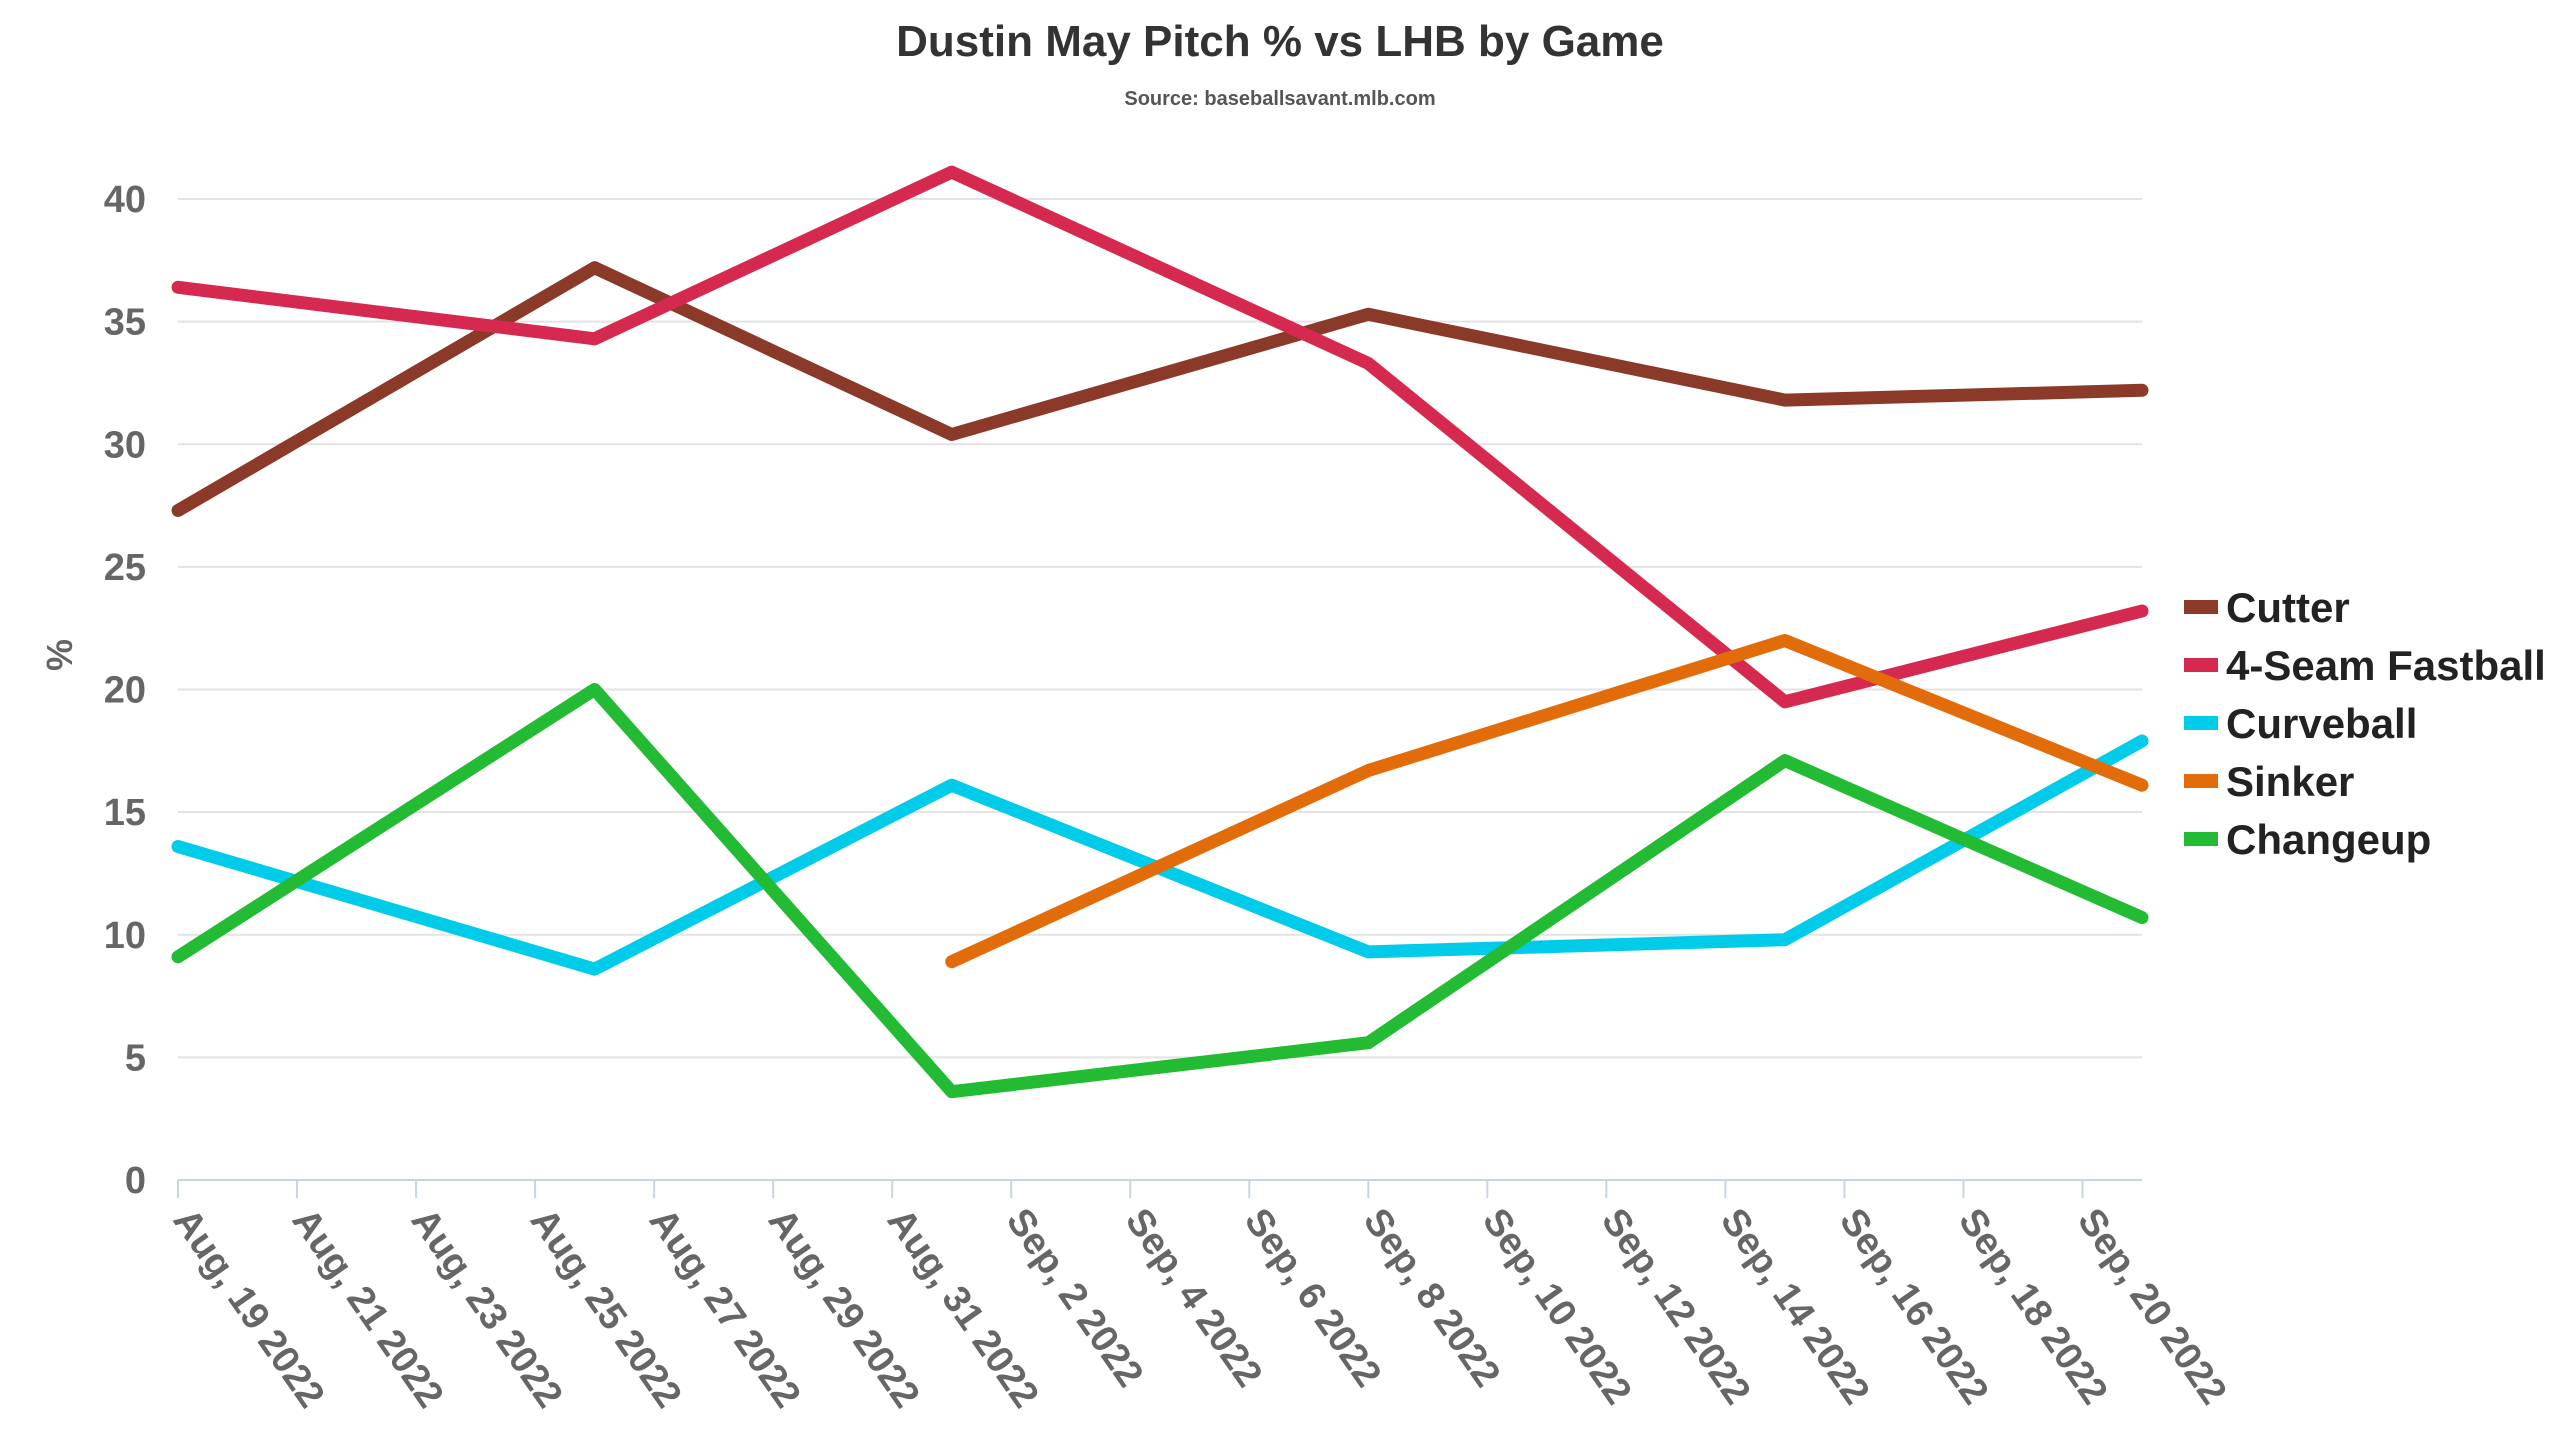 The image size is (2560, 1440). I want to click on chart-subtitle: Source: baseballsavant.mlb.com, so click(1279, 99).